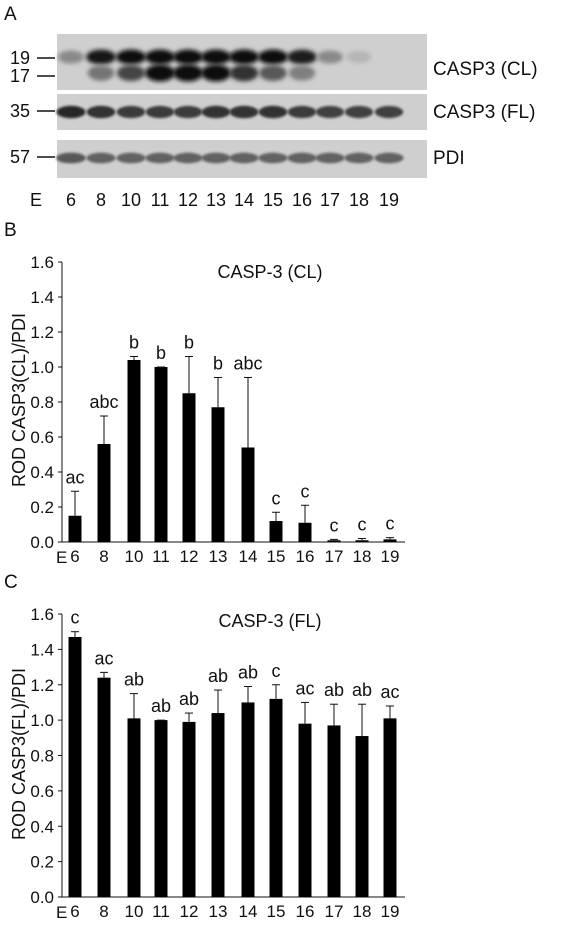  What do you see at coordinates (161, 454) in the screenshot?
I see `chart-b-bar-e11` at bounding box center [161, 454].